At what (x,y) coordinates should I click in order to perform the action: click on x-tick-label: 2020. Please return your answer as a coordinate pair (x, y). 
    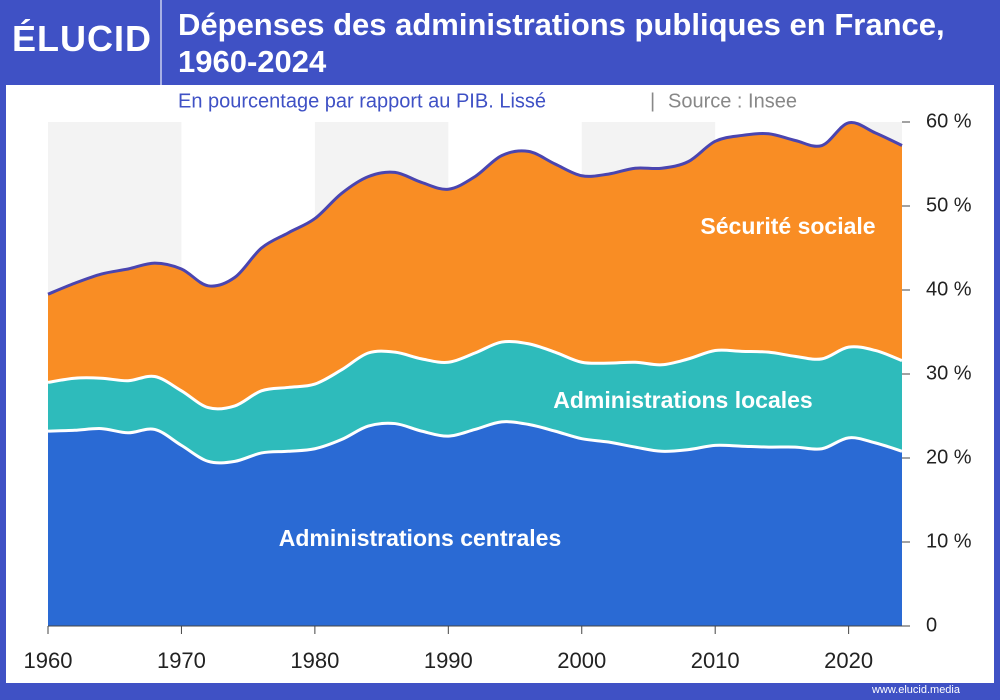
    Looking at the image, I should click on (848, 660).